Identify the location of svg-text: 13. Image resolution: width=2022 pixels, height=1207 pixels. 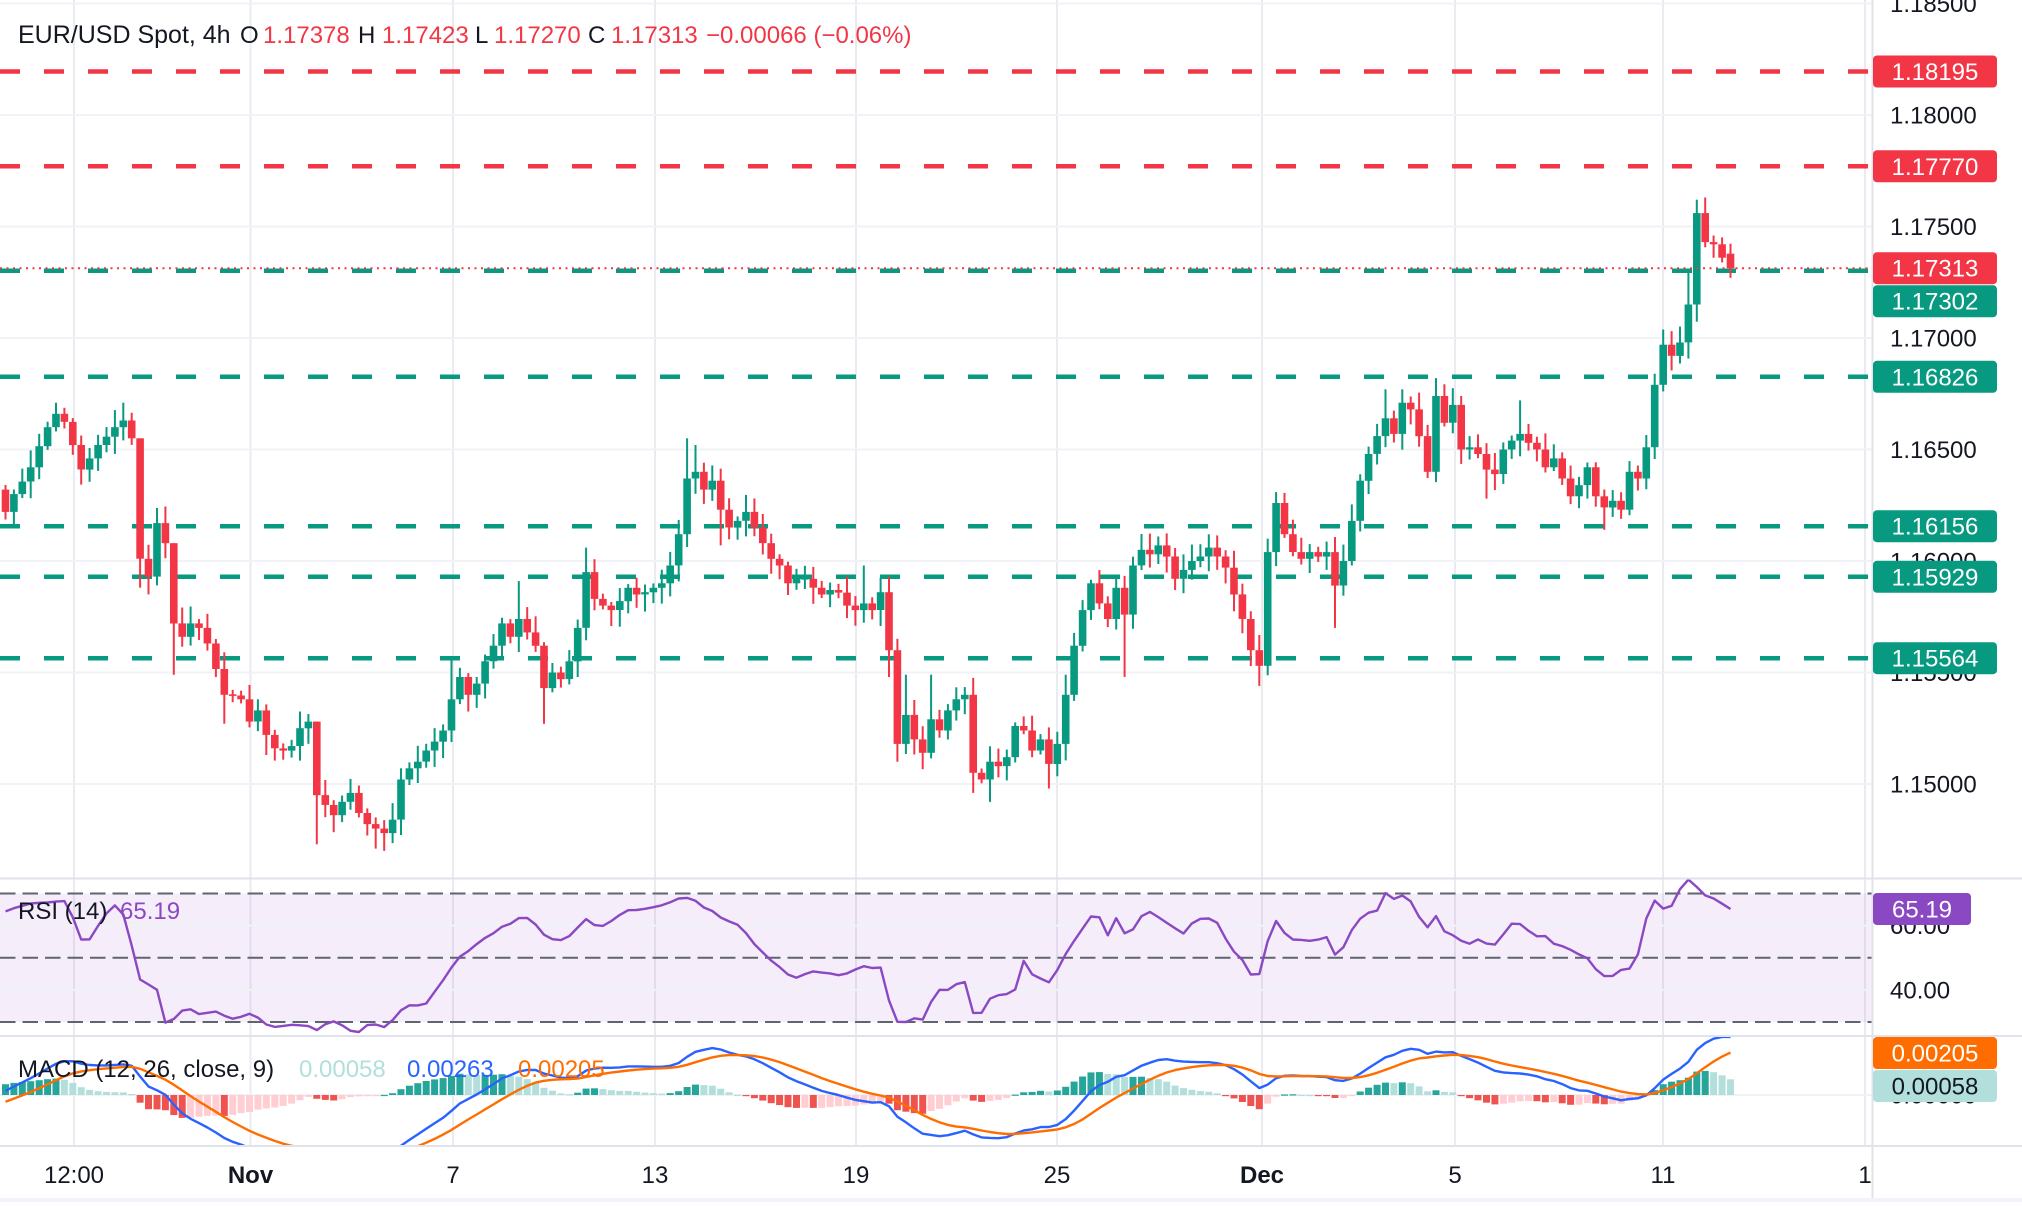
(655, 1175).